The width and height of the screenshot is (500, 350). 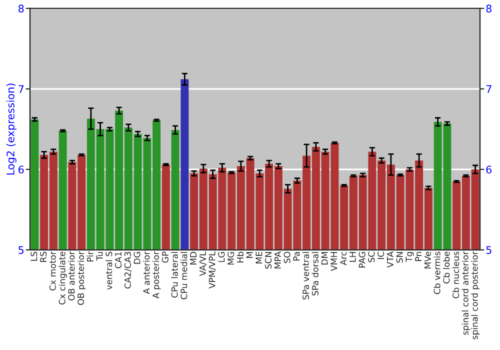 I want to click on x-tick-label: Hb, so click(x=240, y=257).